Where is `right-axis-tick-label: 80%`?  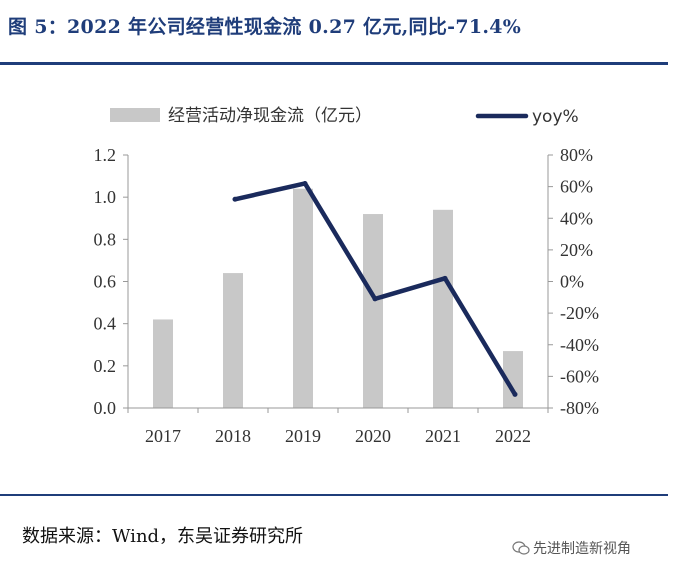 right-axis-tick-label: 80% is located at coordinates (576, 155).